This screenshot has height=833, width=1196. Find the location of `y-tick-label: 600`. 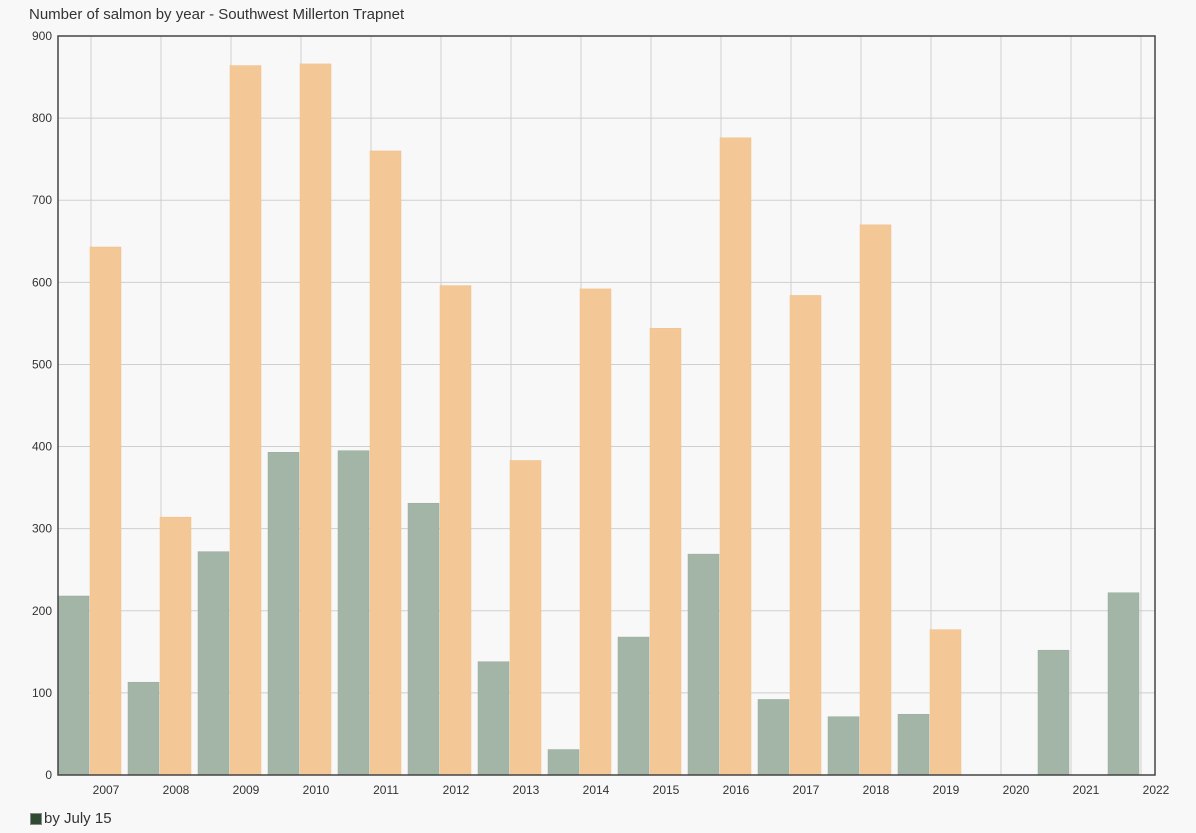

y-tick-label: 600 is located at coordinates (42, 282).